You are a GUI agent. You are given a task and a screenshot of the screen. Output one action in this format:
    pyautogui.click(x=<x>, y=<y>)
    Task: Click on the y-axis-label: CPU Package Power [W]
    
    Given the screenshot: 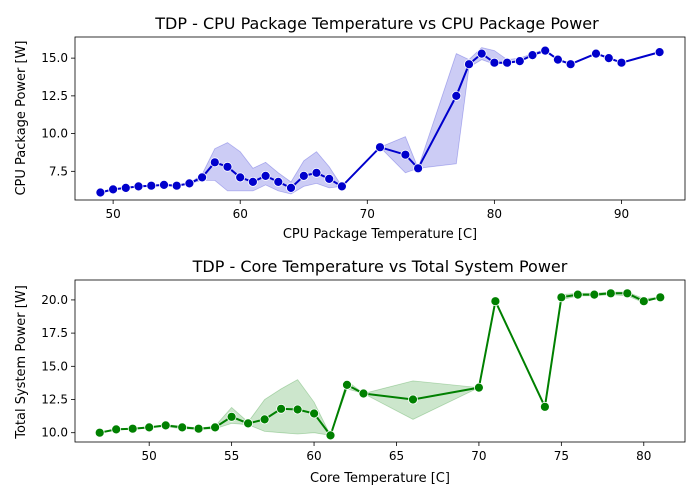 What is the action you would take?
    pyautogui.click(x=21, y=117)
    